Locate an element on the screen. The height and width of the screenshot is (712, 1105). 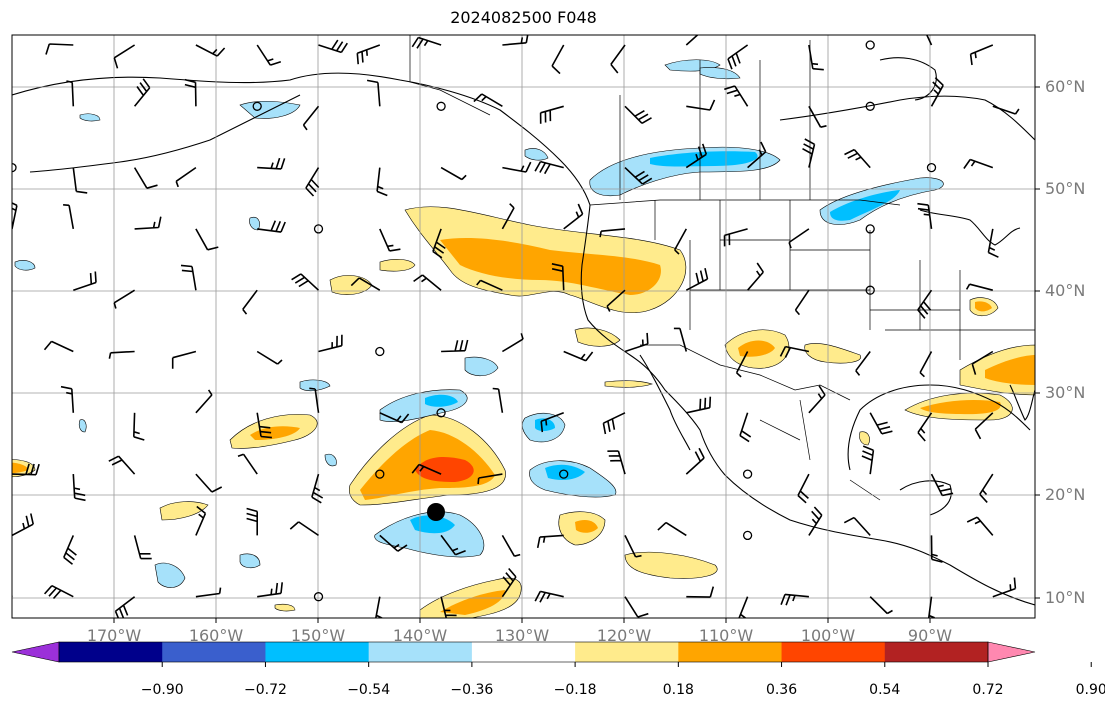
lat-label-60n: 60°N is located at coordinates (1065, 86).